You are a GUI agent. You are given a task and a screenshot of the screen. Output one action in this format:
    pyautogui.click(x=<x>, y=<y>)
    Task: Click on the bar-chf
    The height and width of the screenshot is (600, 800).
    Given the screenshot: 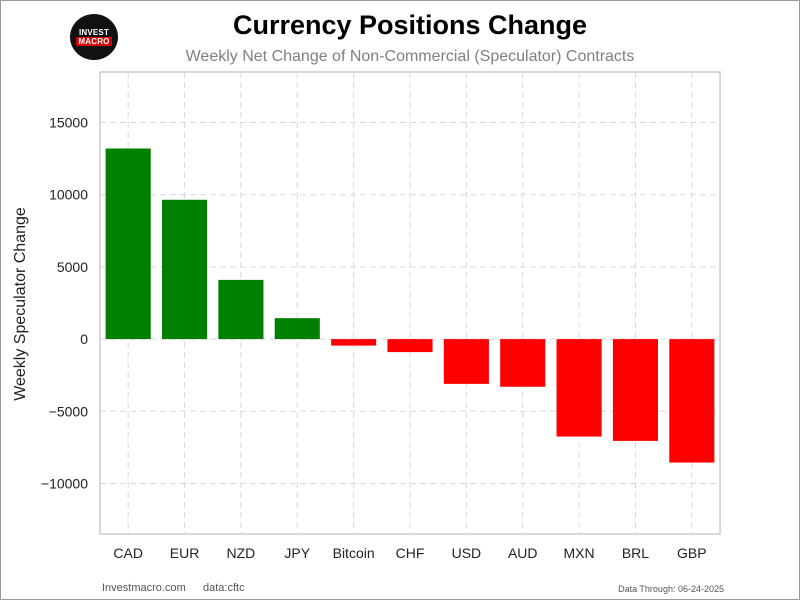 What is the action you would take?
    pyautogui.click(x=410, y=346)
    